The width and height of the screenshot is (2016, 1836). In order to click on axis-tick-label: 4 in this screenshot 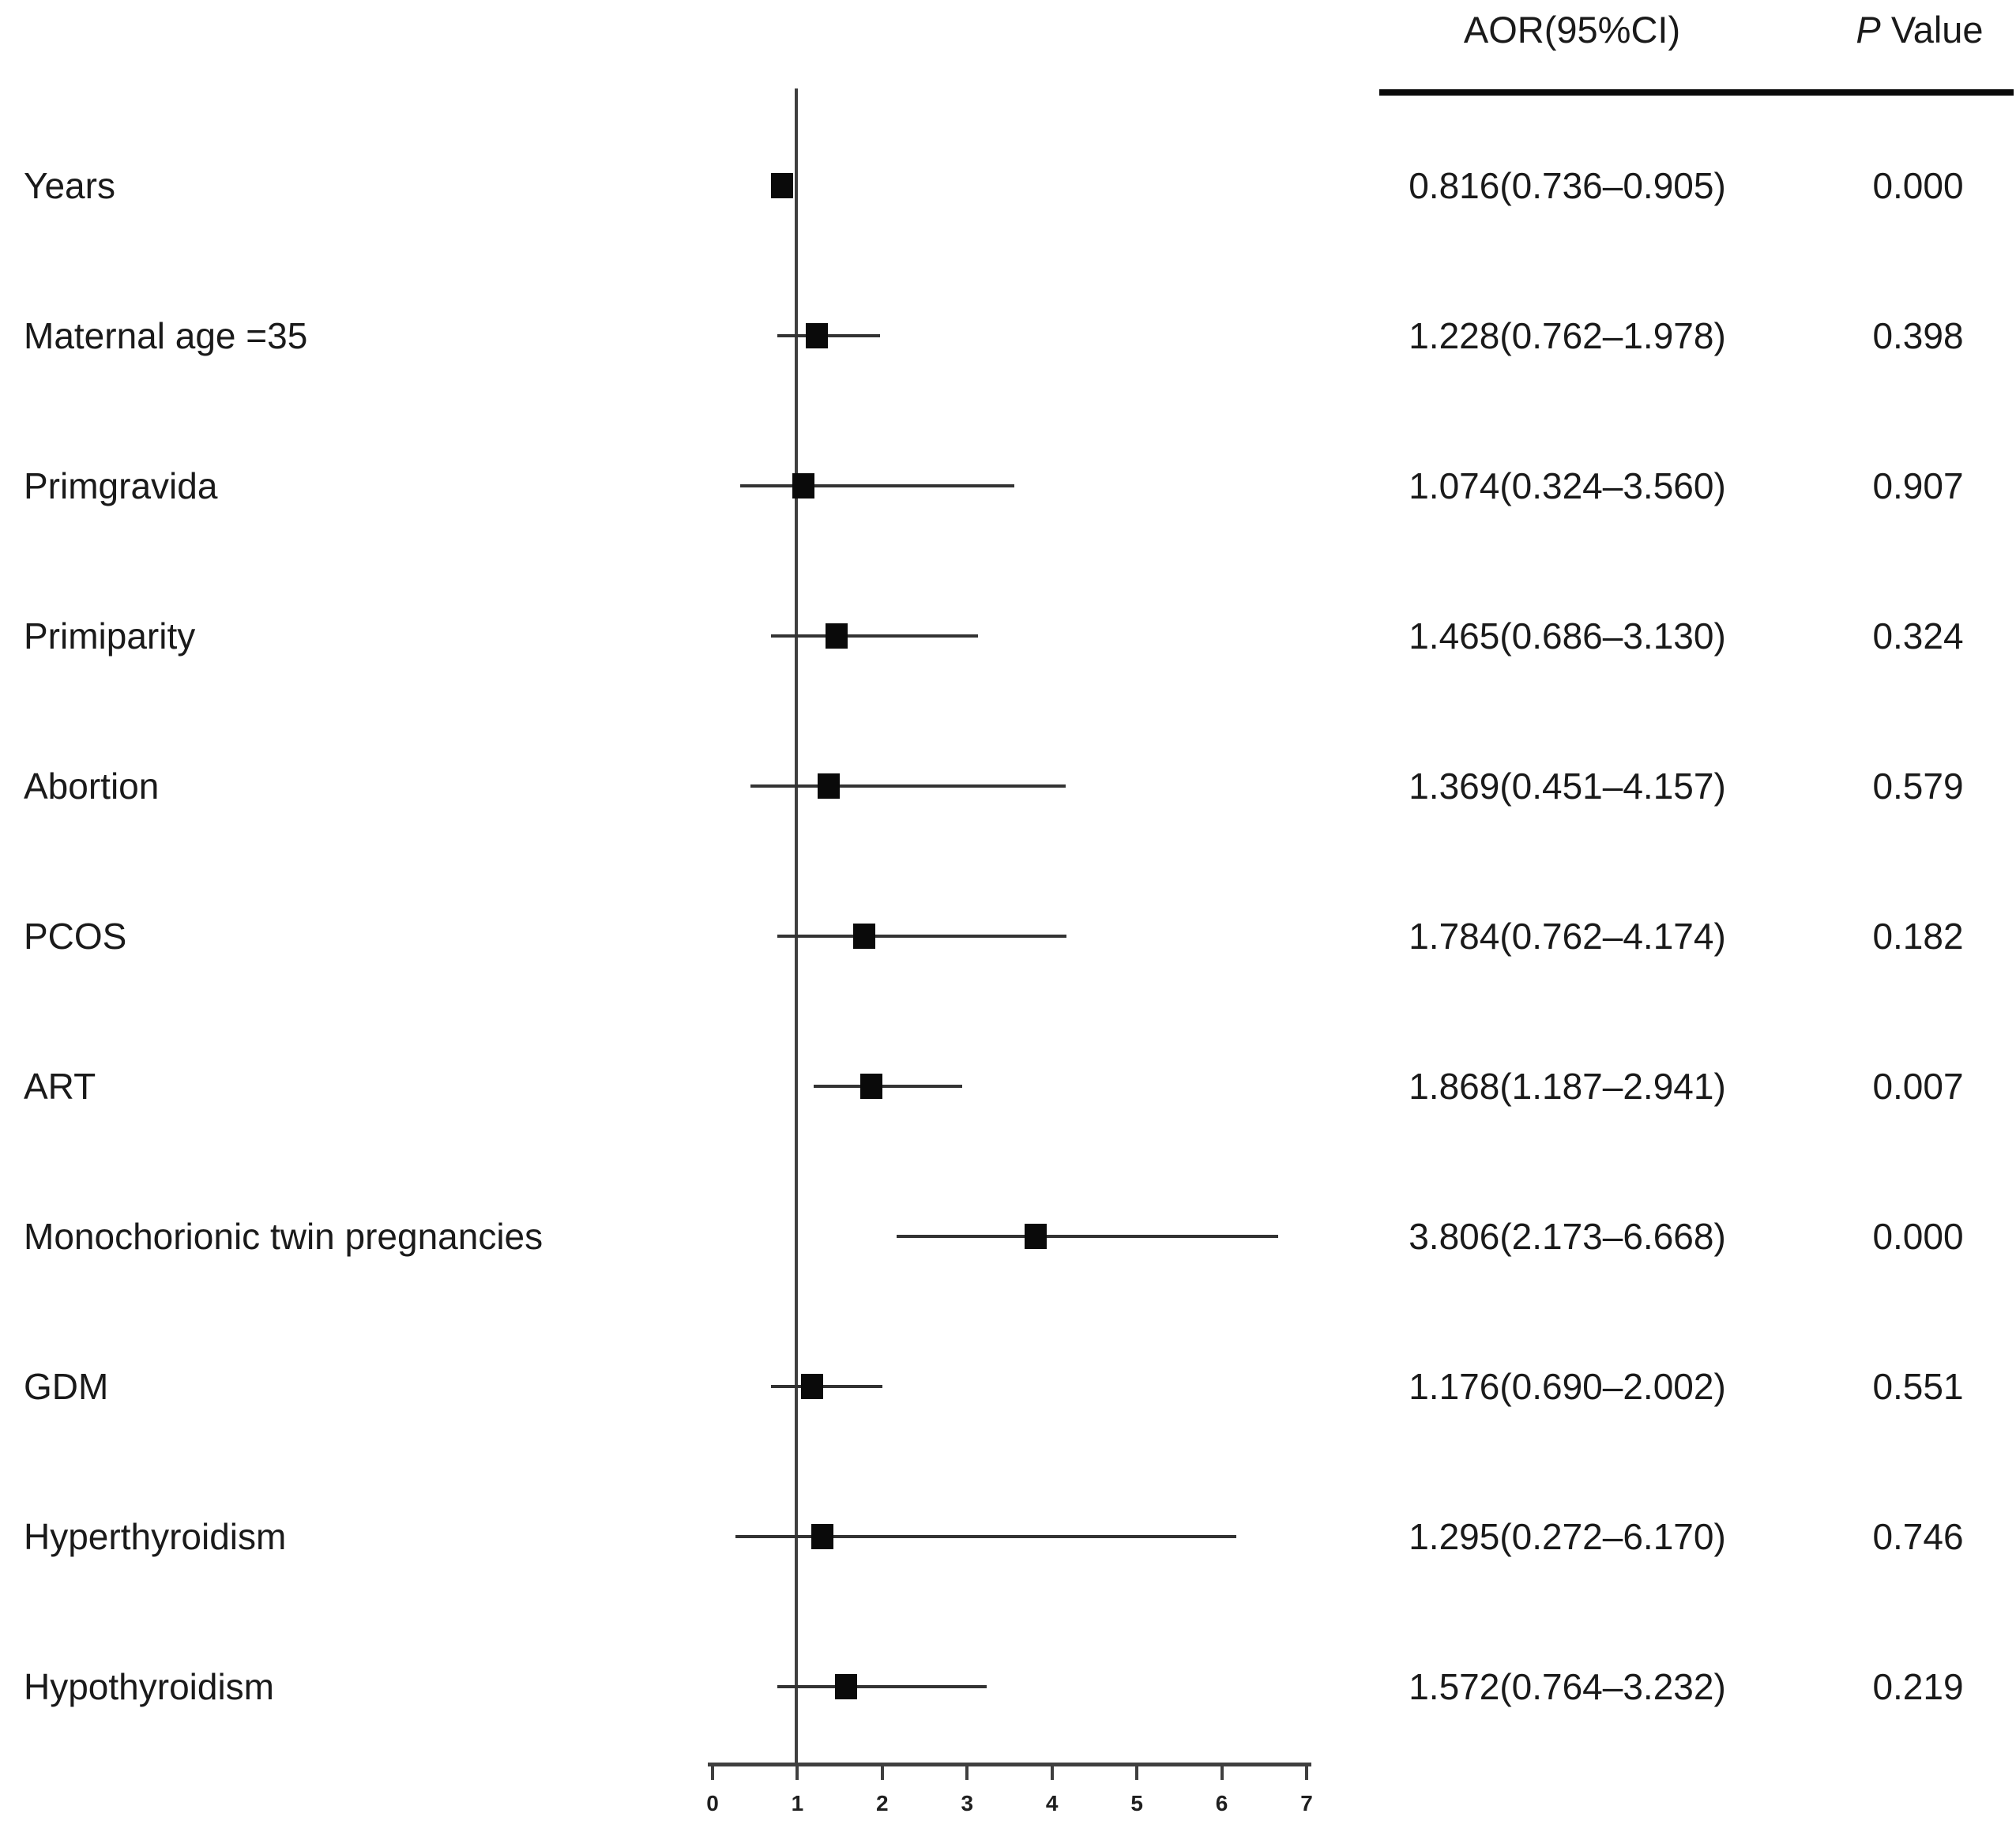, I will do `click(1052, 1803)`.